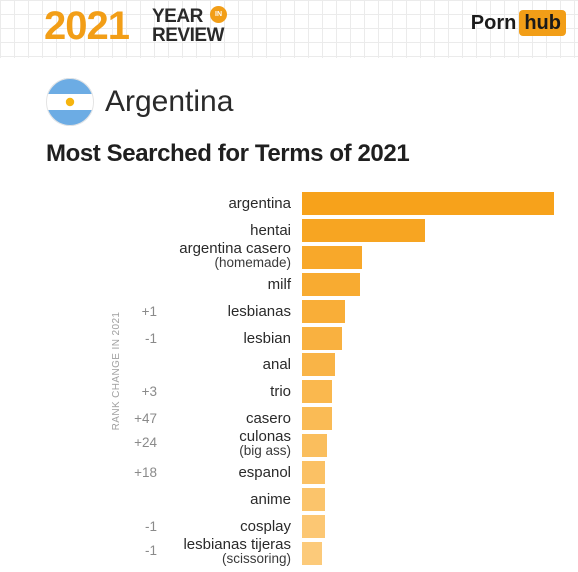 This screenshot has height=572, width=578. Describe the element at coordinates (332, 257) in the screenshot. I see `bar-argentina-casero` at that location.